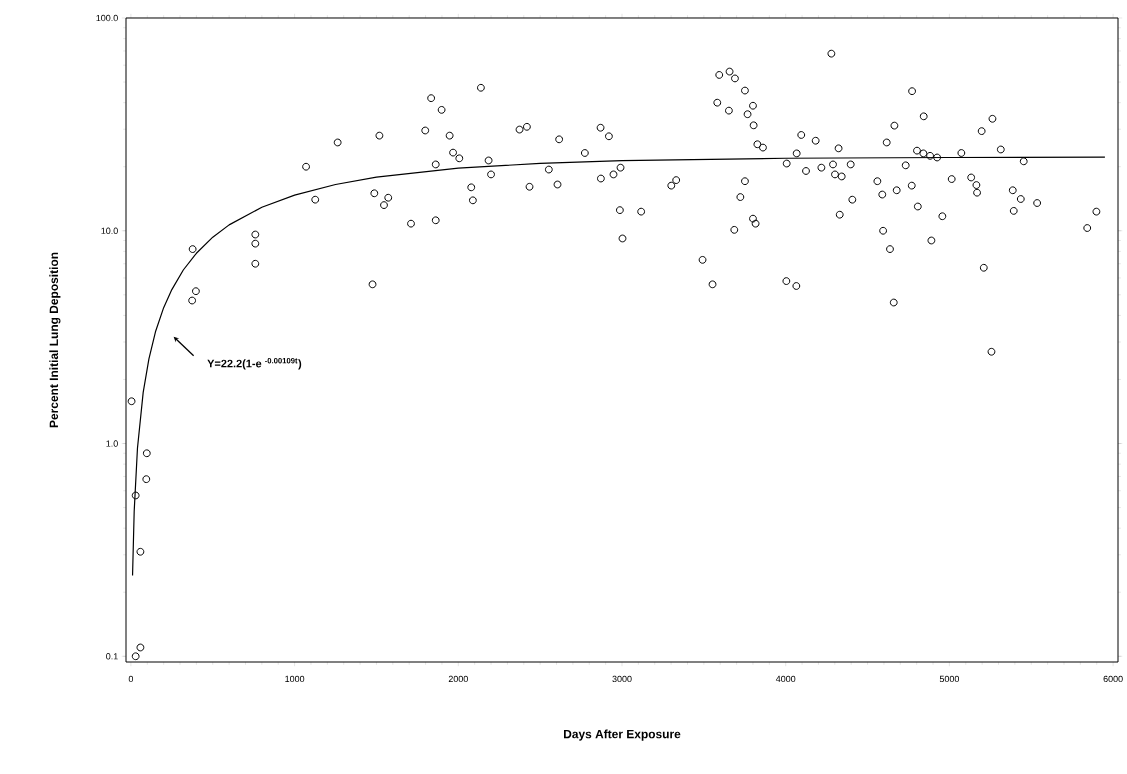 The image size is (1127, 774). What do you see at coordinates (254, 363) in the screenshot?
I see `annotation: Y=22.2(1-e $^{-0.00109t}$)` at bounding box center [254, 363].